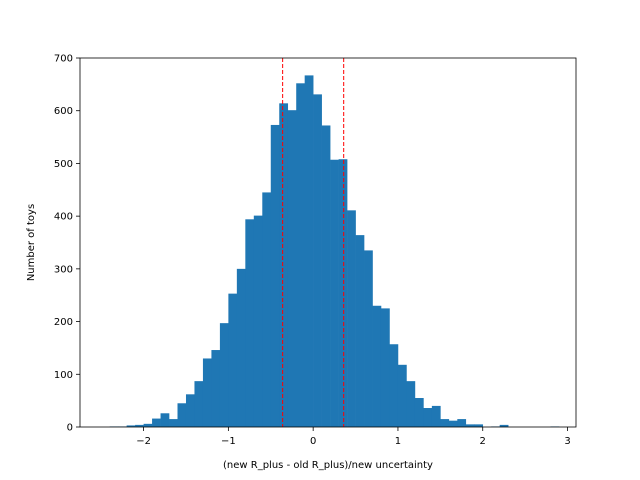  I want to click on x-tick-label: 0, so click(313, 441).